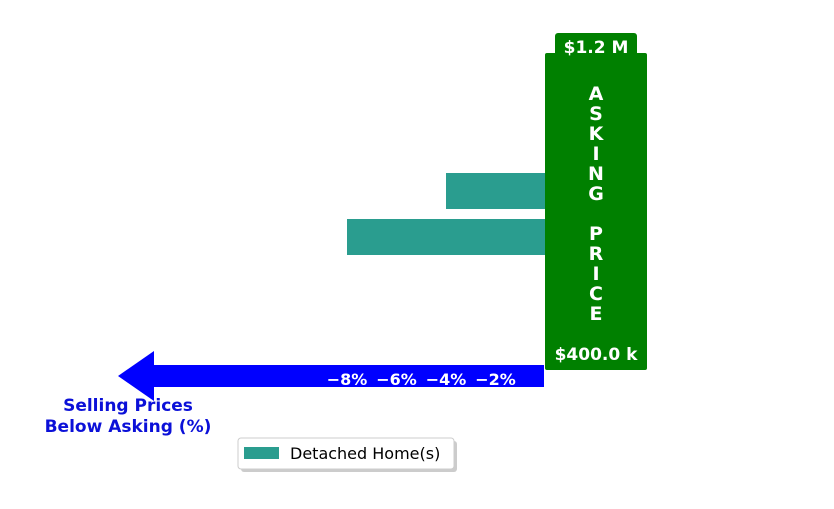  Describe the element at coordinates (596, 294) in the screenshot. I see `asking-price-letter: C` at that location.